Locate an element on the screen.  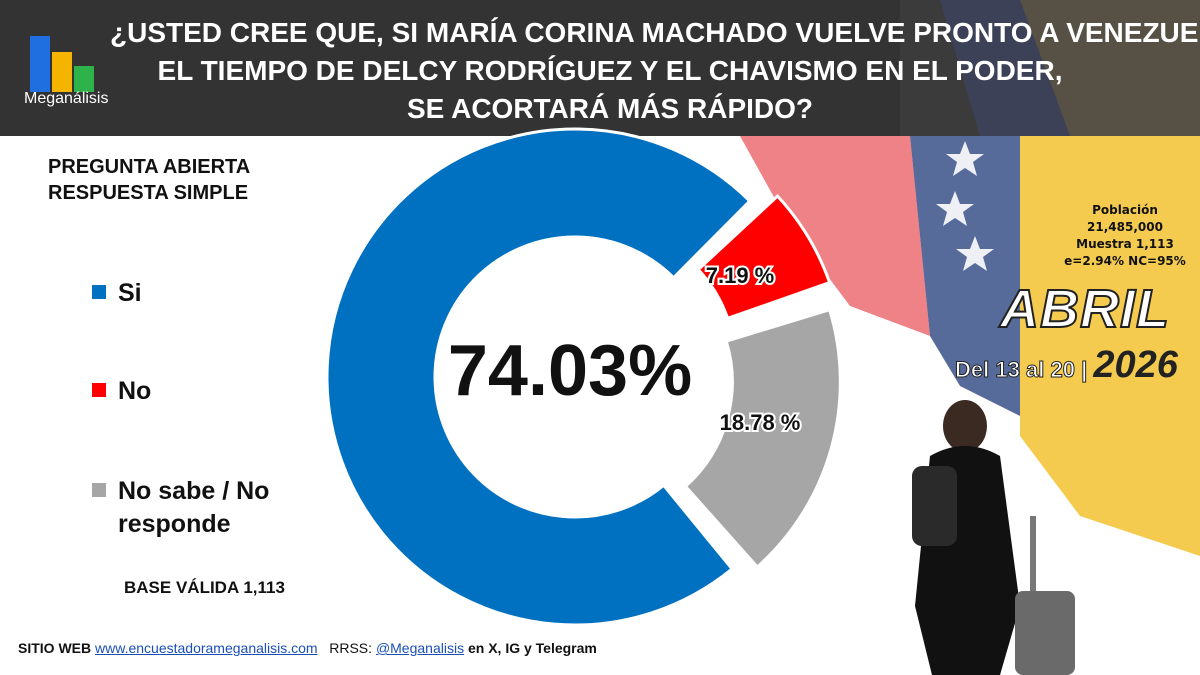
logo-bars-icon is located at coordinates (67, 57).